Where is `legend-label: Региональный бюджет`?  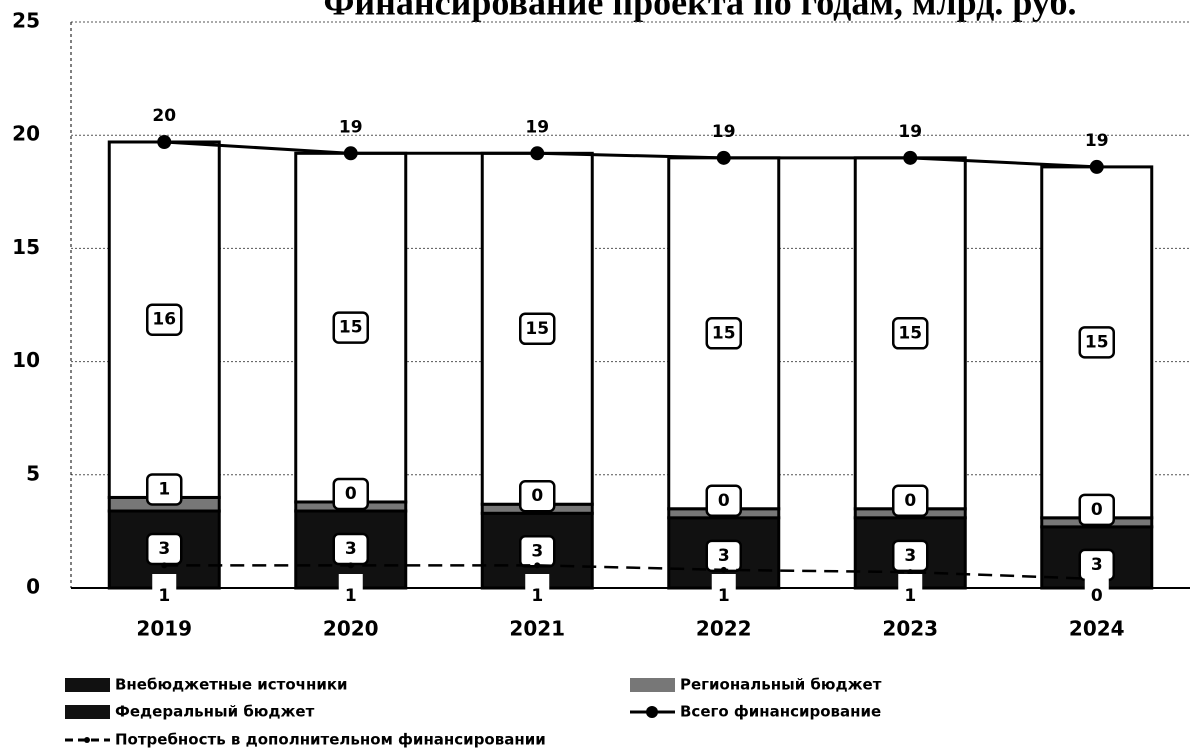 legend-label: Региональный бюджет is located at coordinates (781, 685).